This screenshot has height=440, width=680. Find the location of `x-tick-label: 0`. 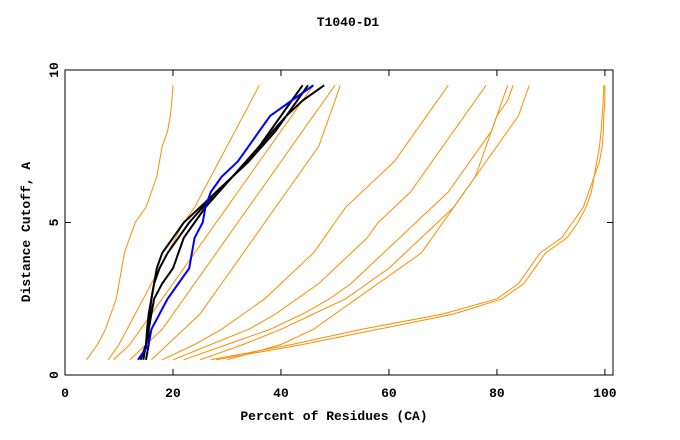

x-tick-label: 0 is located at coordinates (65, 393).